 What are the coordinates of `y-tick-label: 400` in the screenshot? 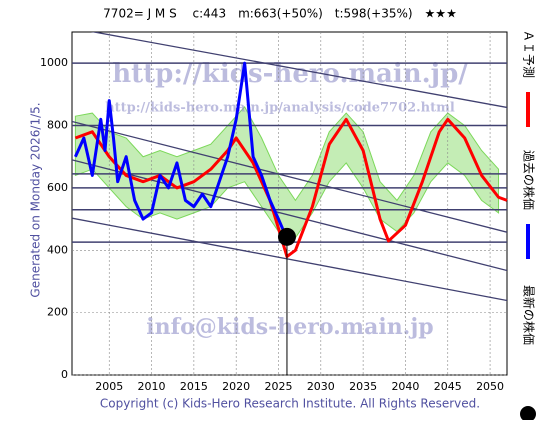 It's located at (57, 249).